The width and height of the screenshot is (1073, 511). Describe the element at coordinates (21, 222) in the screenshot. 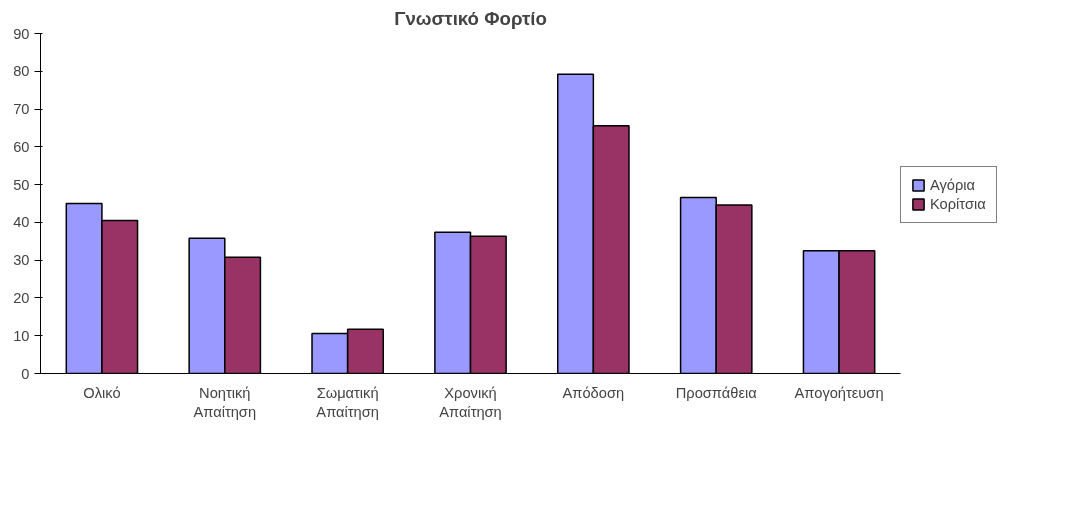

I see `y-tick-label: 40` at that location.